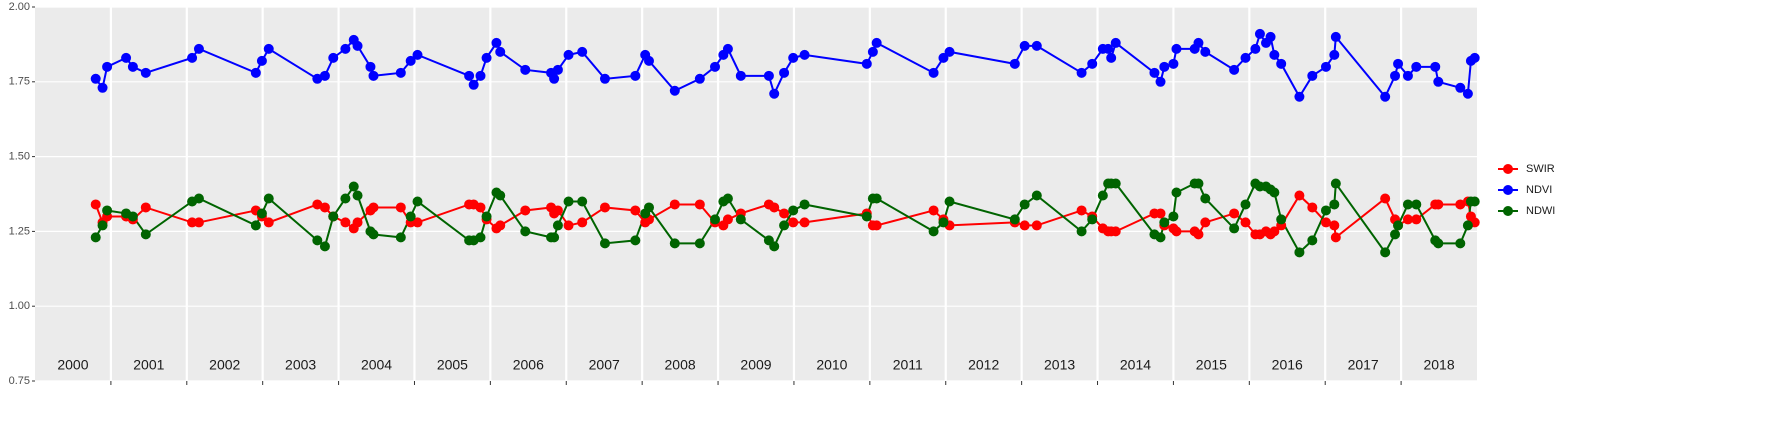 The image size is (1773, 442). Describe the element at coordinates (1135, 365) in the screenshot. I see `year-label: 2014` at that location.